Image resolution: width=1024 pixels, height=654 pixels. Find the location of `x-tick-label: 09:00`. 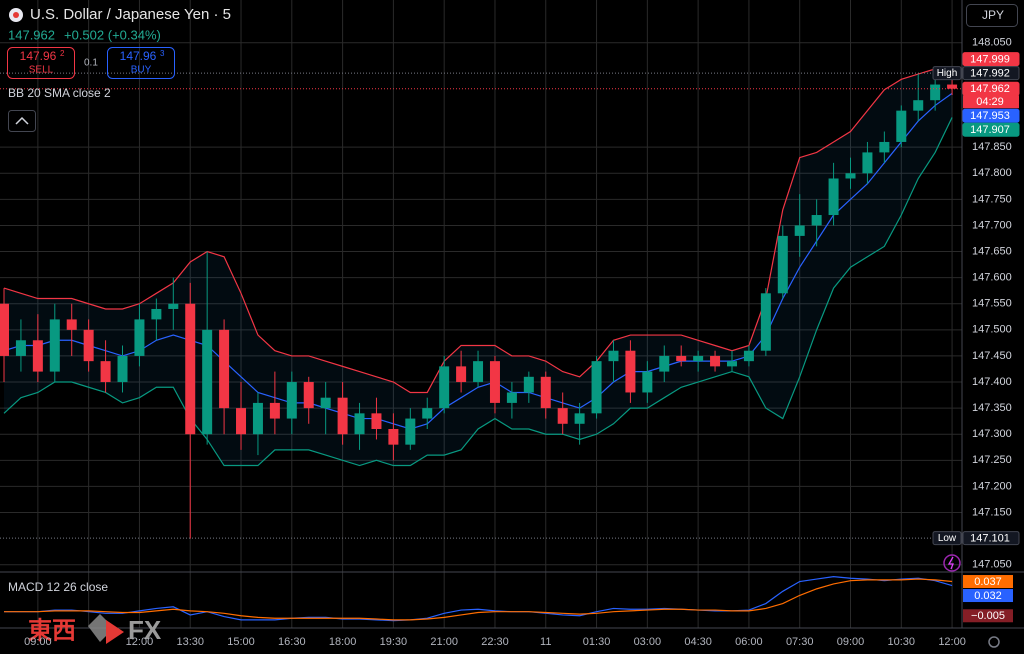

x-tick-label: 09:00 is located at coordinates (851, 642).